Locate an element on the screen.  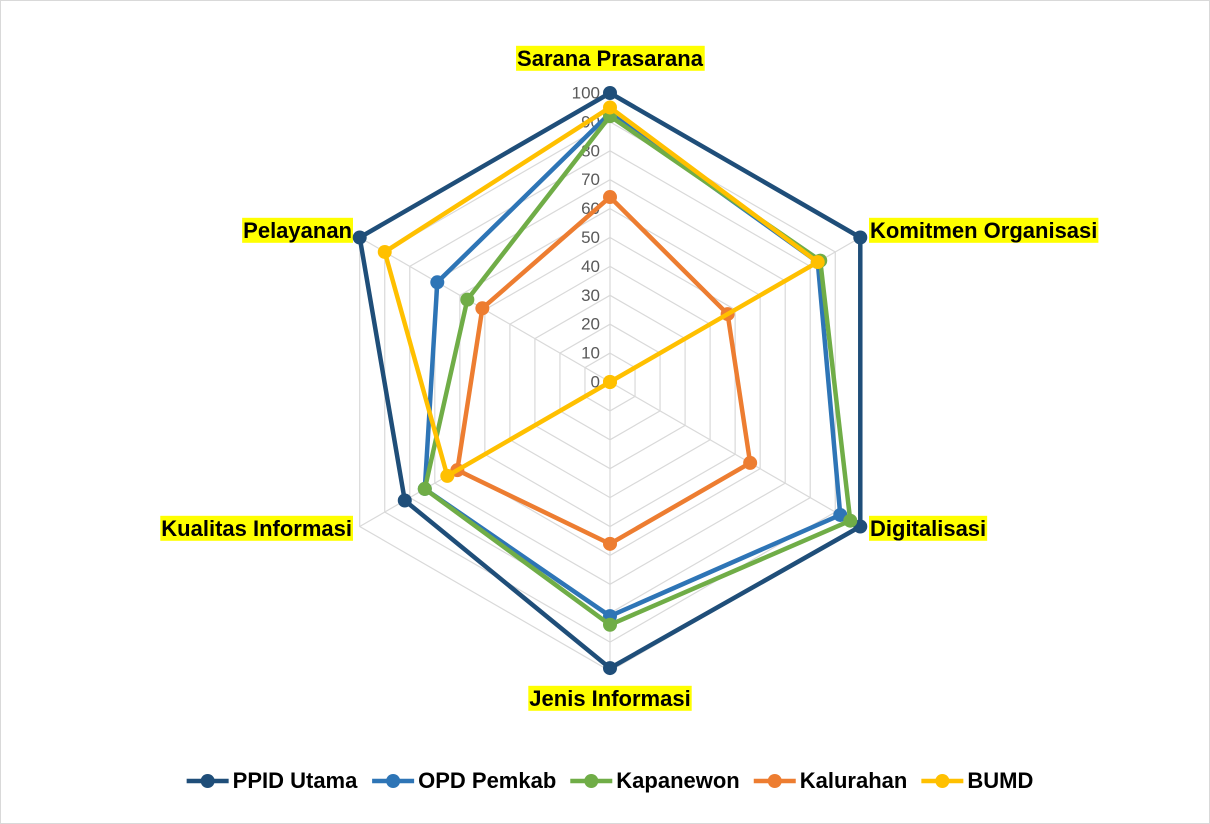
legend-label: PPID Utama is located at coordinates (295, 780).